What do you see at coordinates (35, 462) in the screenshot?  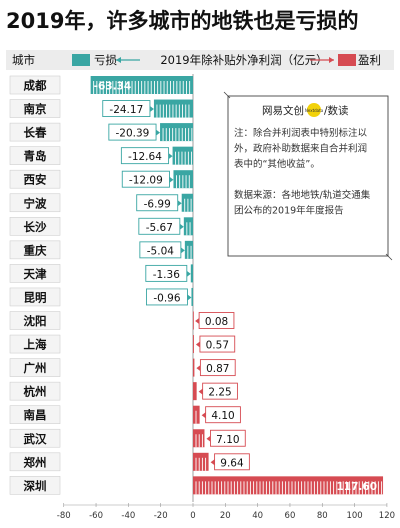 I see `city-label: 郑州` at bounding box center [35, 462].